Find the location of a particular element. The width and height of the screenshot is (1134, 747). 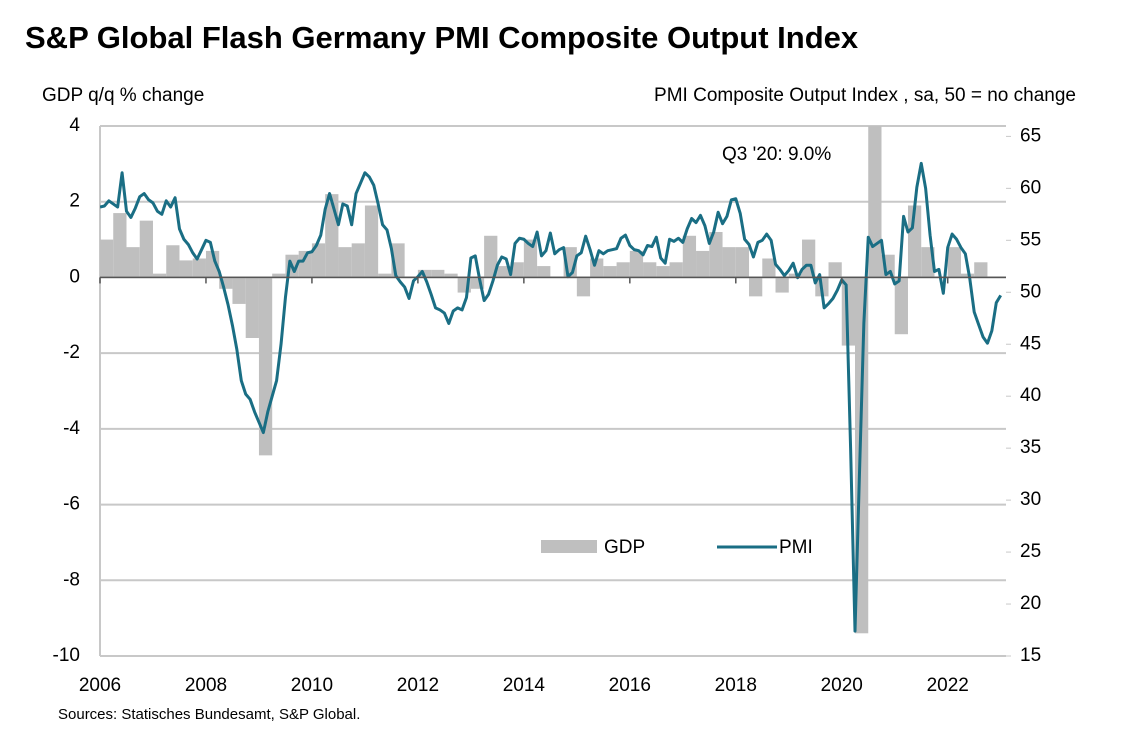

x-tick-label: 2006 is located at coordinates (100, 685).